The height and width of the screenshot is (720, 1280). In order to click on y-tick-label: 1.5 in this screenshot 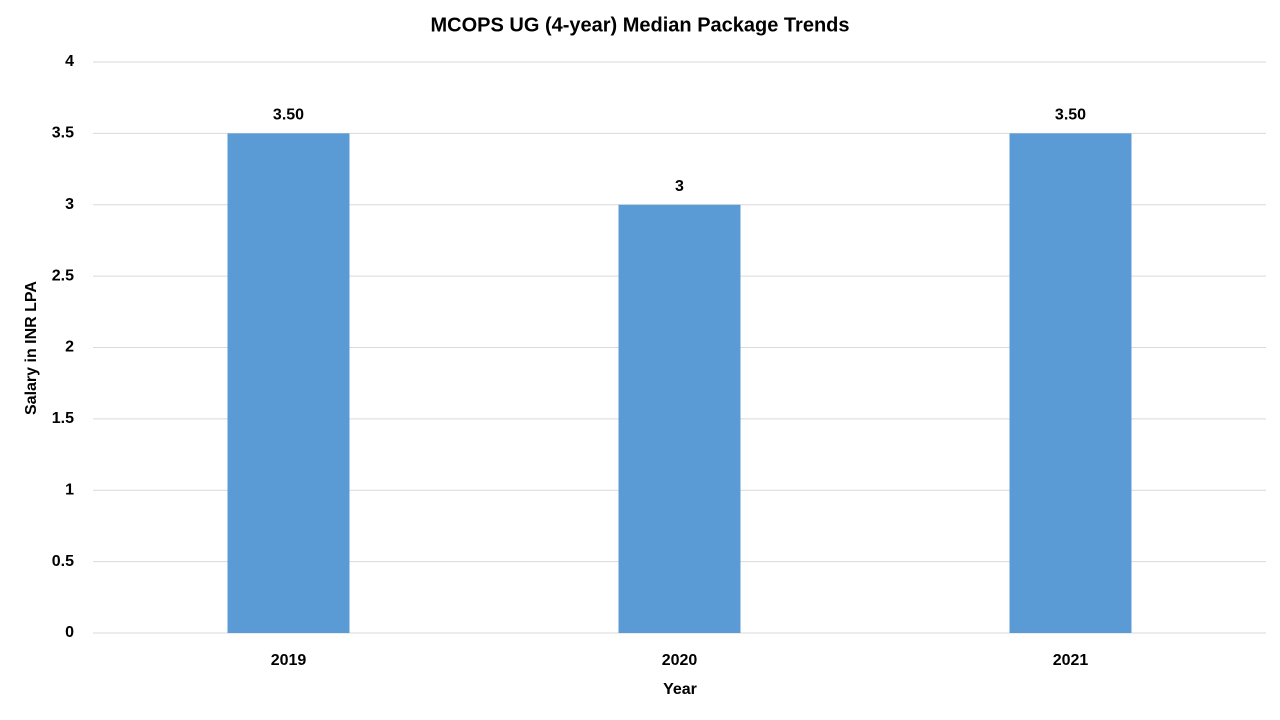, I will do `click(63, 418)`.